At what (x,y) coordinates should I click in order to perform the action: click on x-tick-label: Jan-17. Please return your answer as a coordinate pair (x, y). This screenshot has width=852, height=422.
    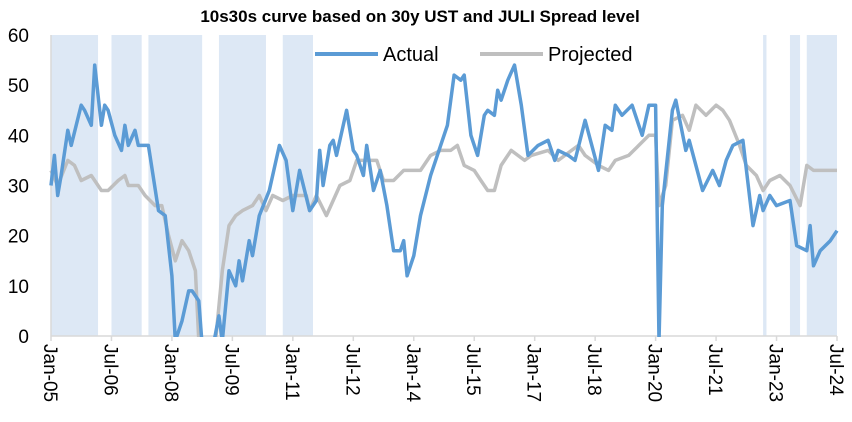
    Looking at the image, I should click on (533, 373).